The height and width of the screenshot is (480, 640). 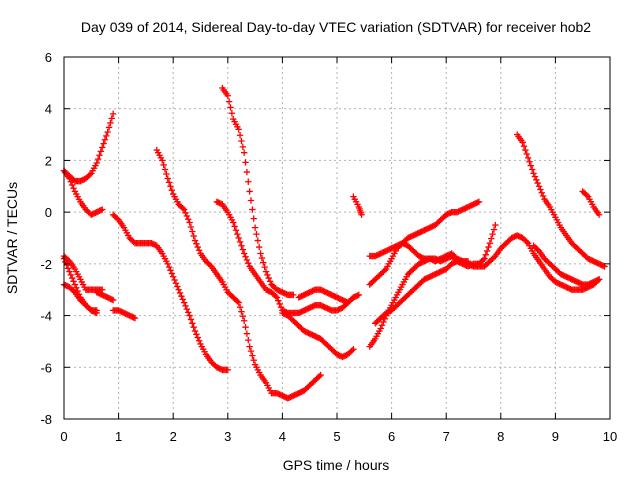 What do you see at coordinates (46, 367) in the screenshot?
I see `y-tick-label: -6` at bounding box center [46, 367].